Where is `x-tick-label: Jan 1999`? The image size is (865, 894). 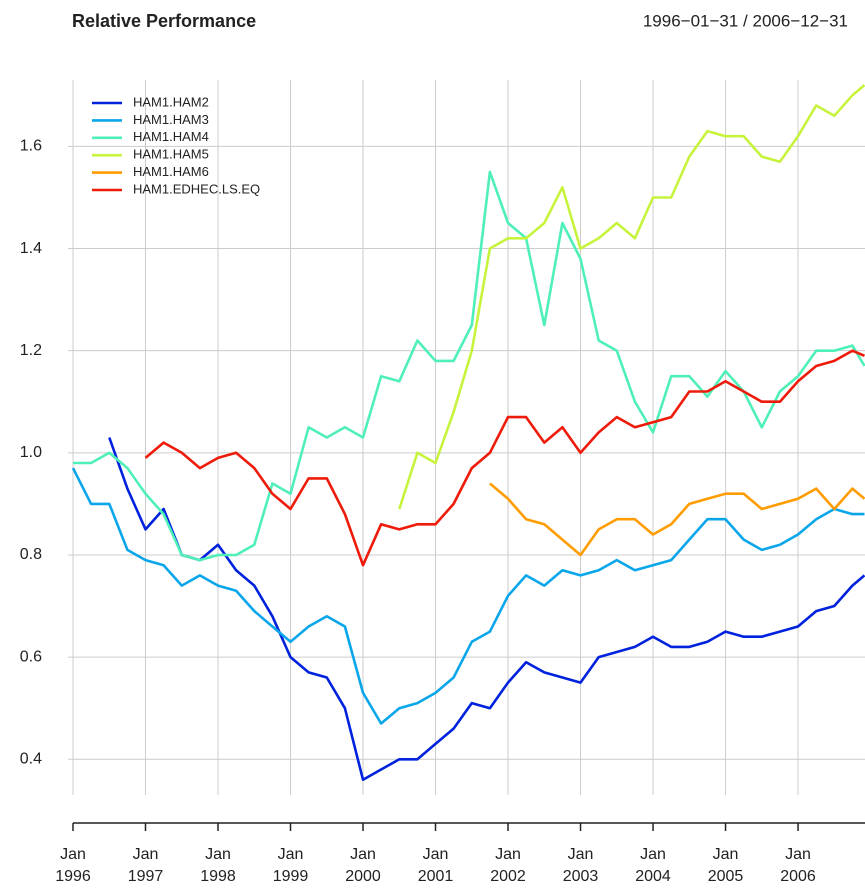 x-tick-label: Jan 1999 is located at coordinates (290, 865).